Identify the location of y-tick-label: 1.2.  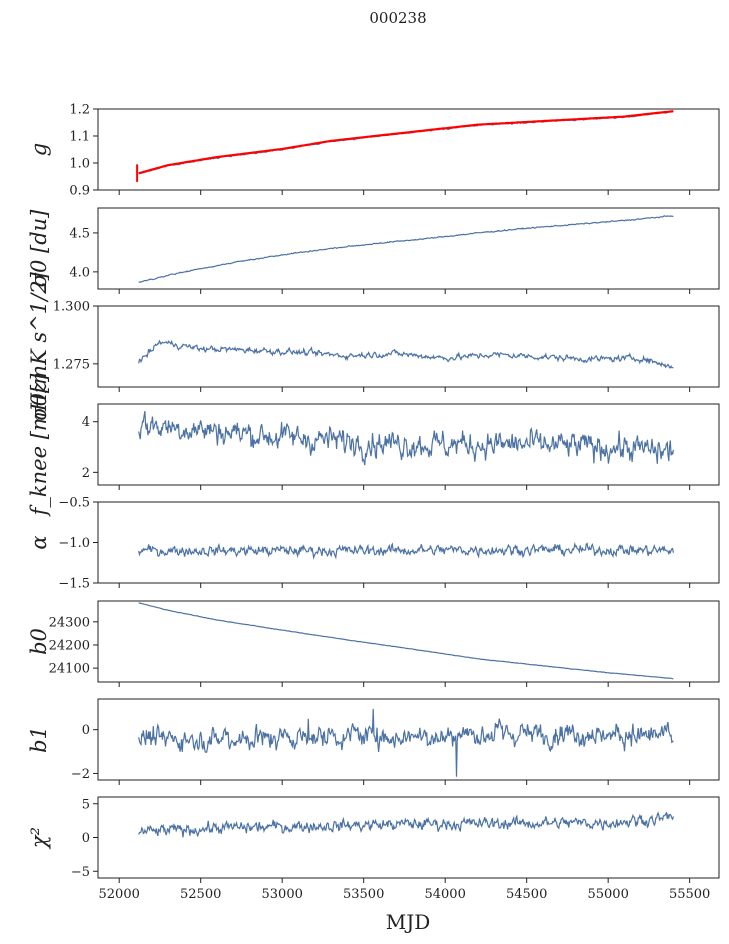
(79, 110).